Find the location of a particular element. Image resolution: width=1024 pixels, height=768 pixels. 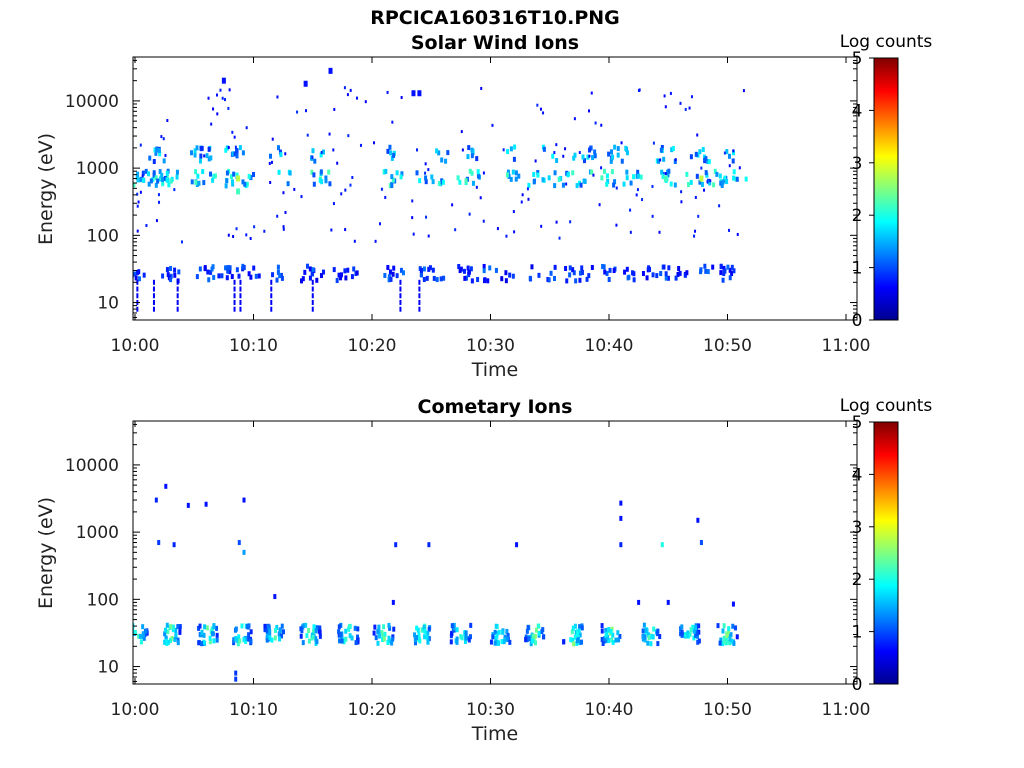

y-tick-label: 10000 is located at coordinates (92, 466).